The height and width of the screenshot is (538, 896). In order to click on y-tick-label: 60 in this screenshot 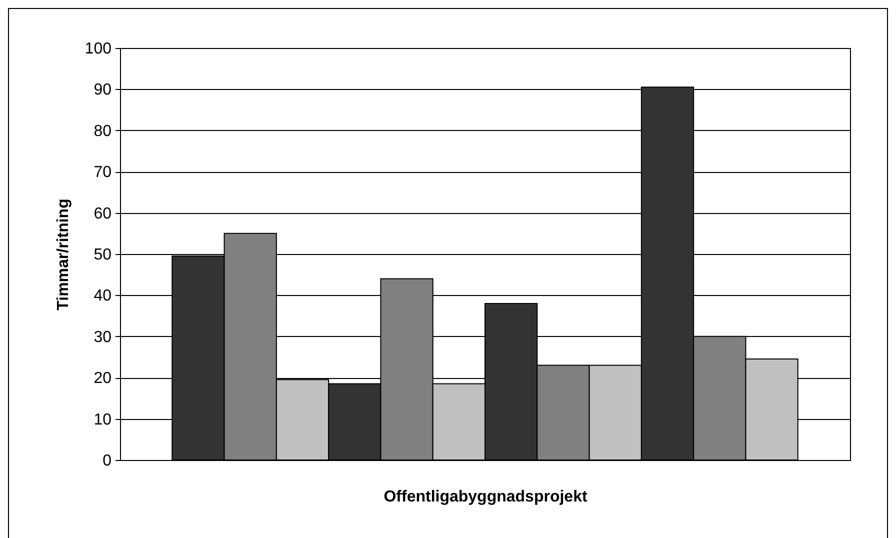, I will do `click(103, 213)`.